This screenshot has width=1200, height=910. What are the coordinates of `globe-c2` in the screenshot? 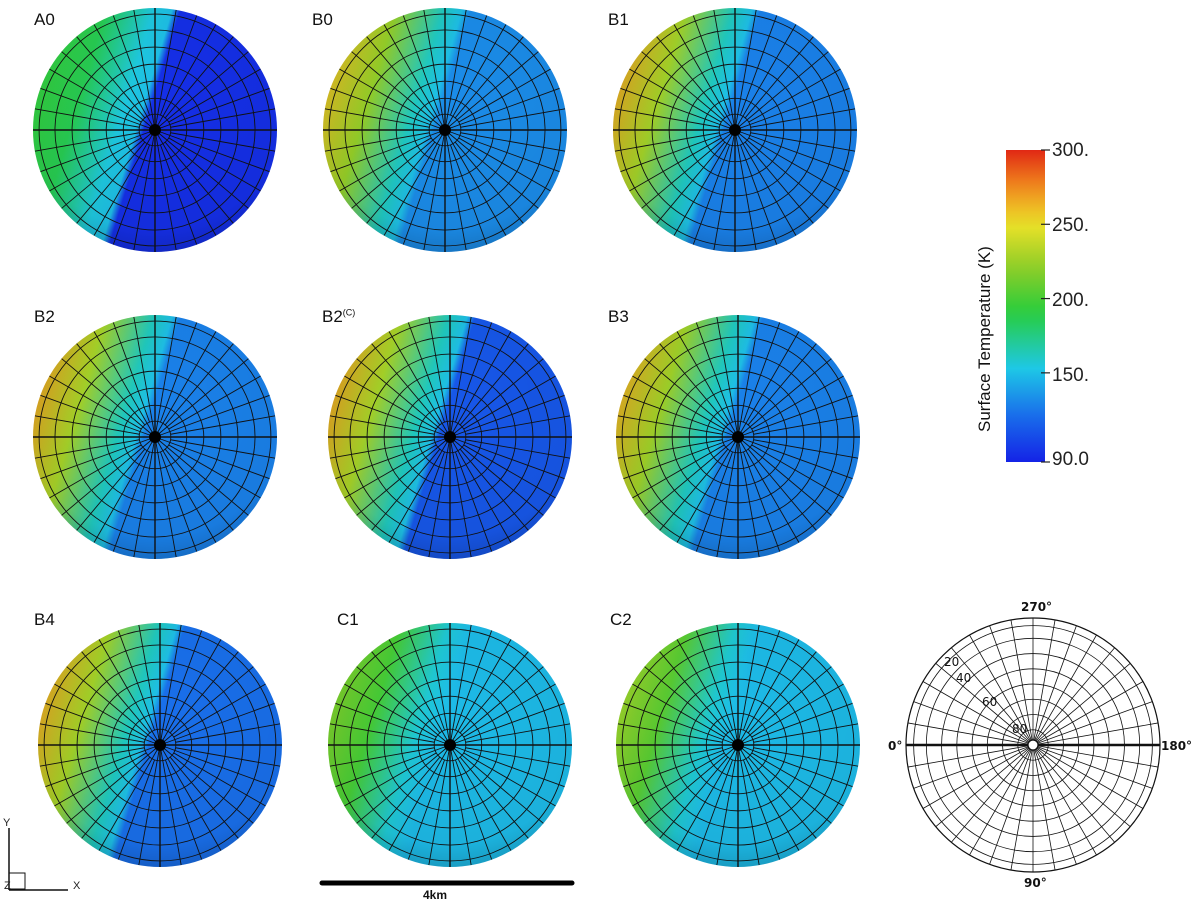 It's located at (738, 745).